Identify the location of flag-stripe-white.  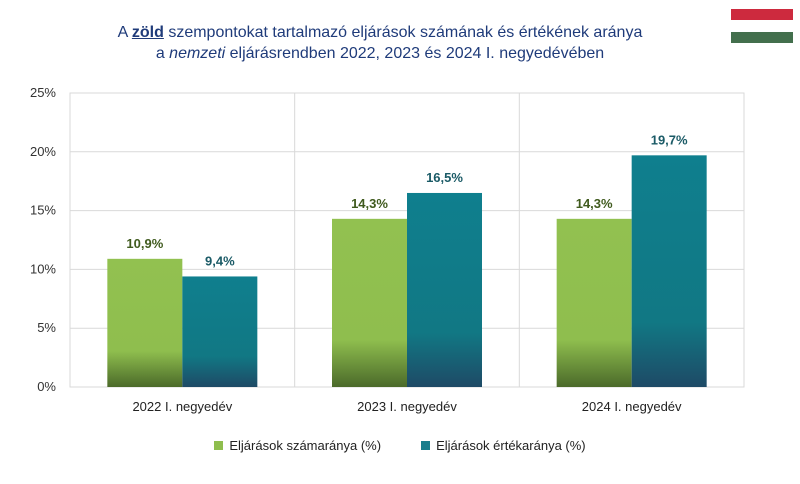
(762, 26).